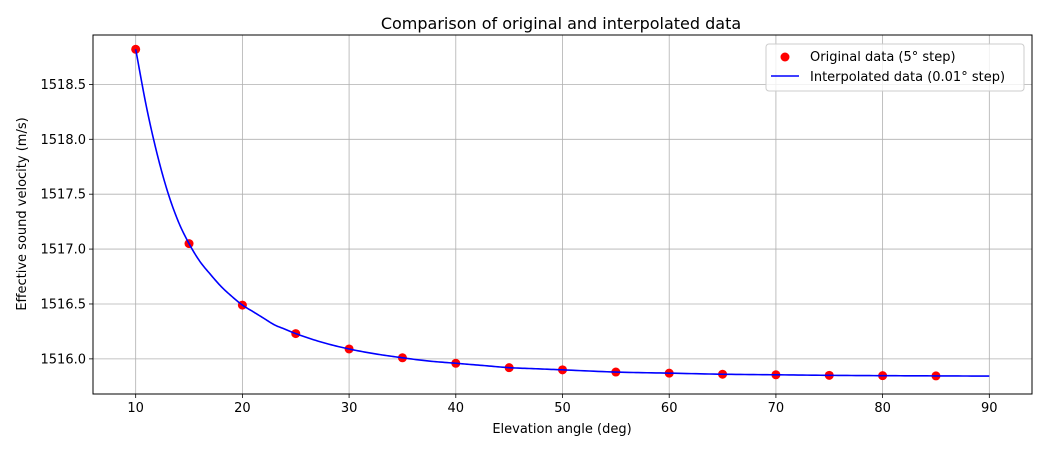  What do you see at coordinates (989, 408) in the screenshot?
I see `x-tick-label: 90` at bounding box center [989, 408].